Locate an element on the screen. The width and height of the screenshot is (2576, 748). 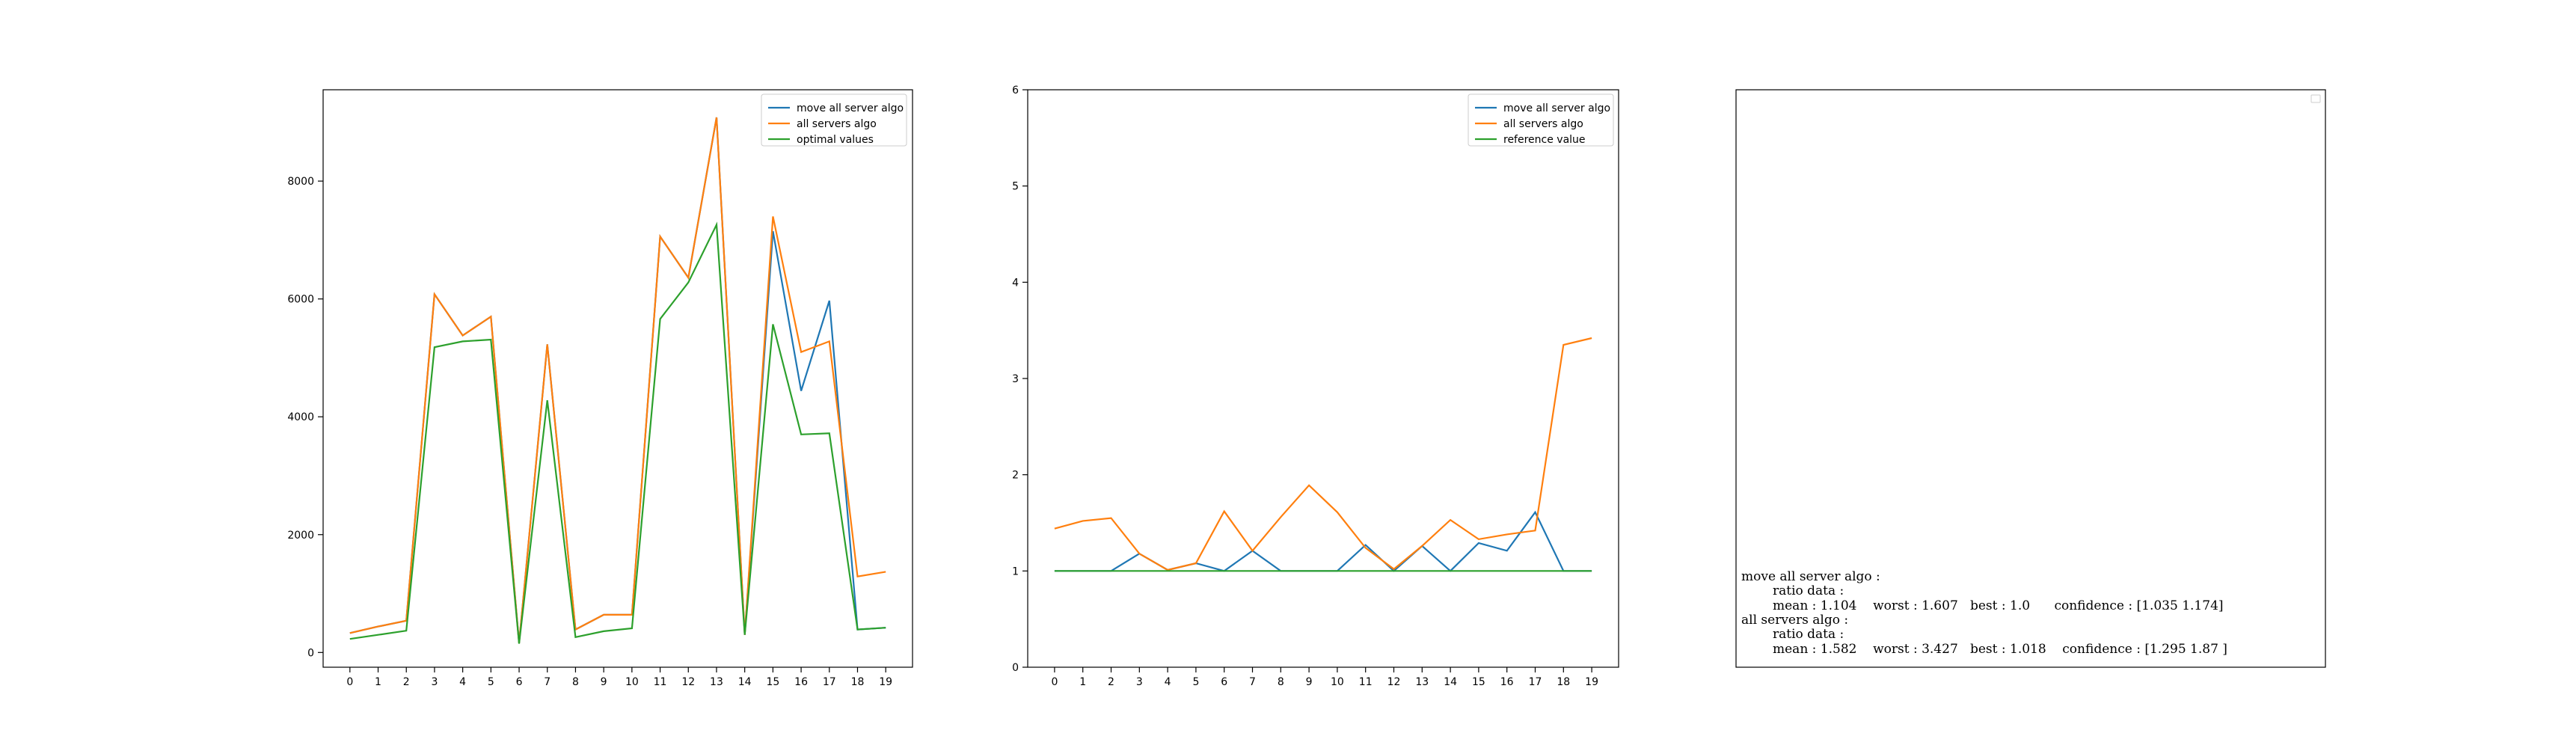
c2-legend-box is located at coordinates (1541, 120).